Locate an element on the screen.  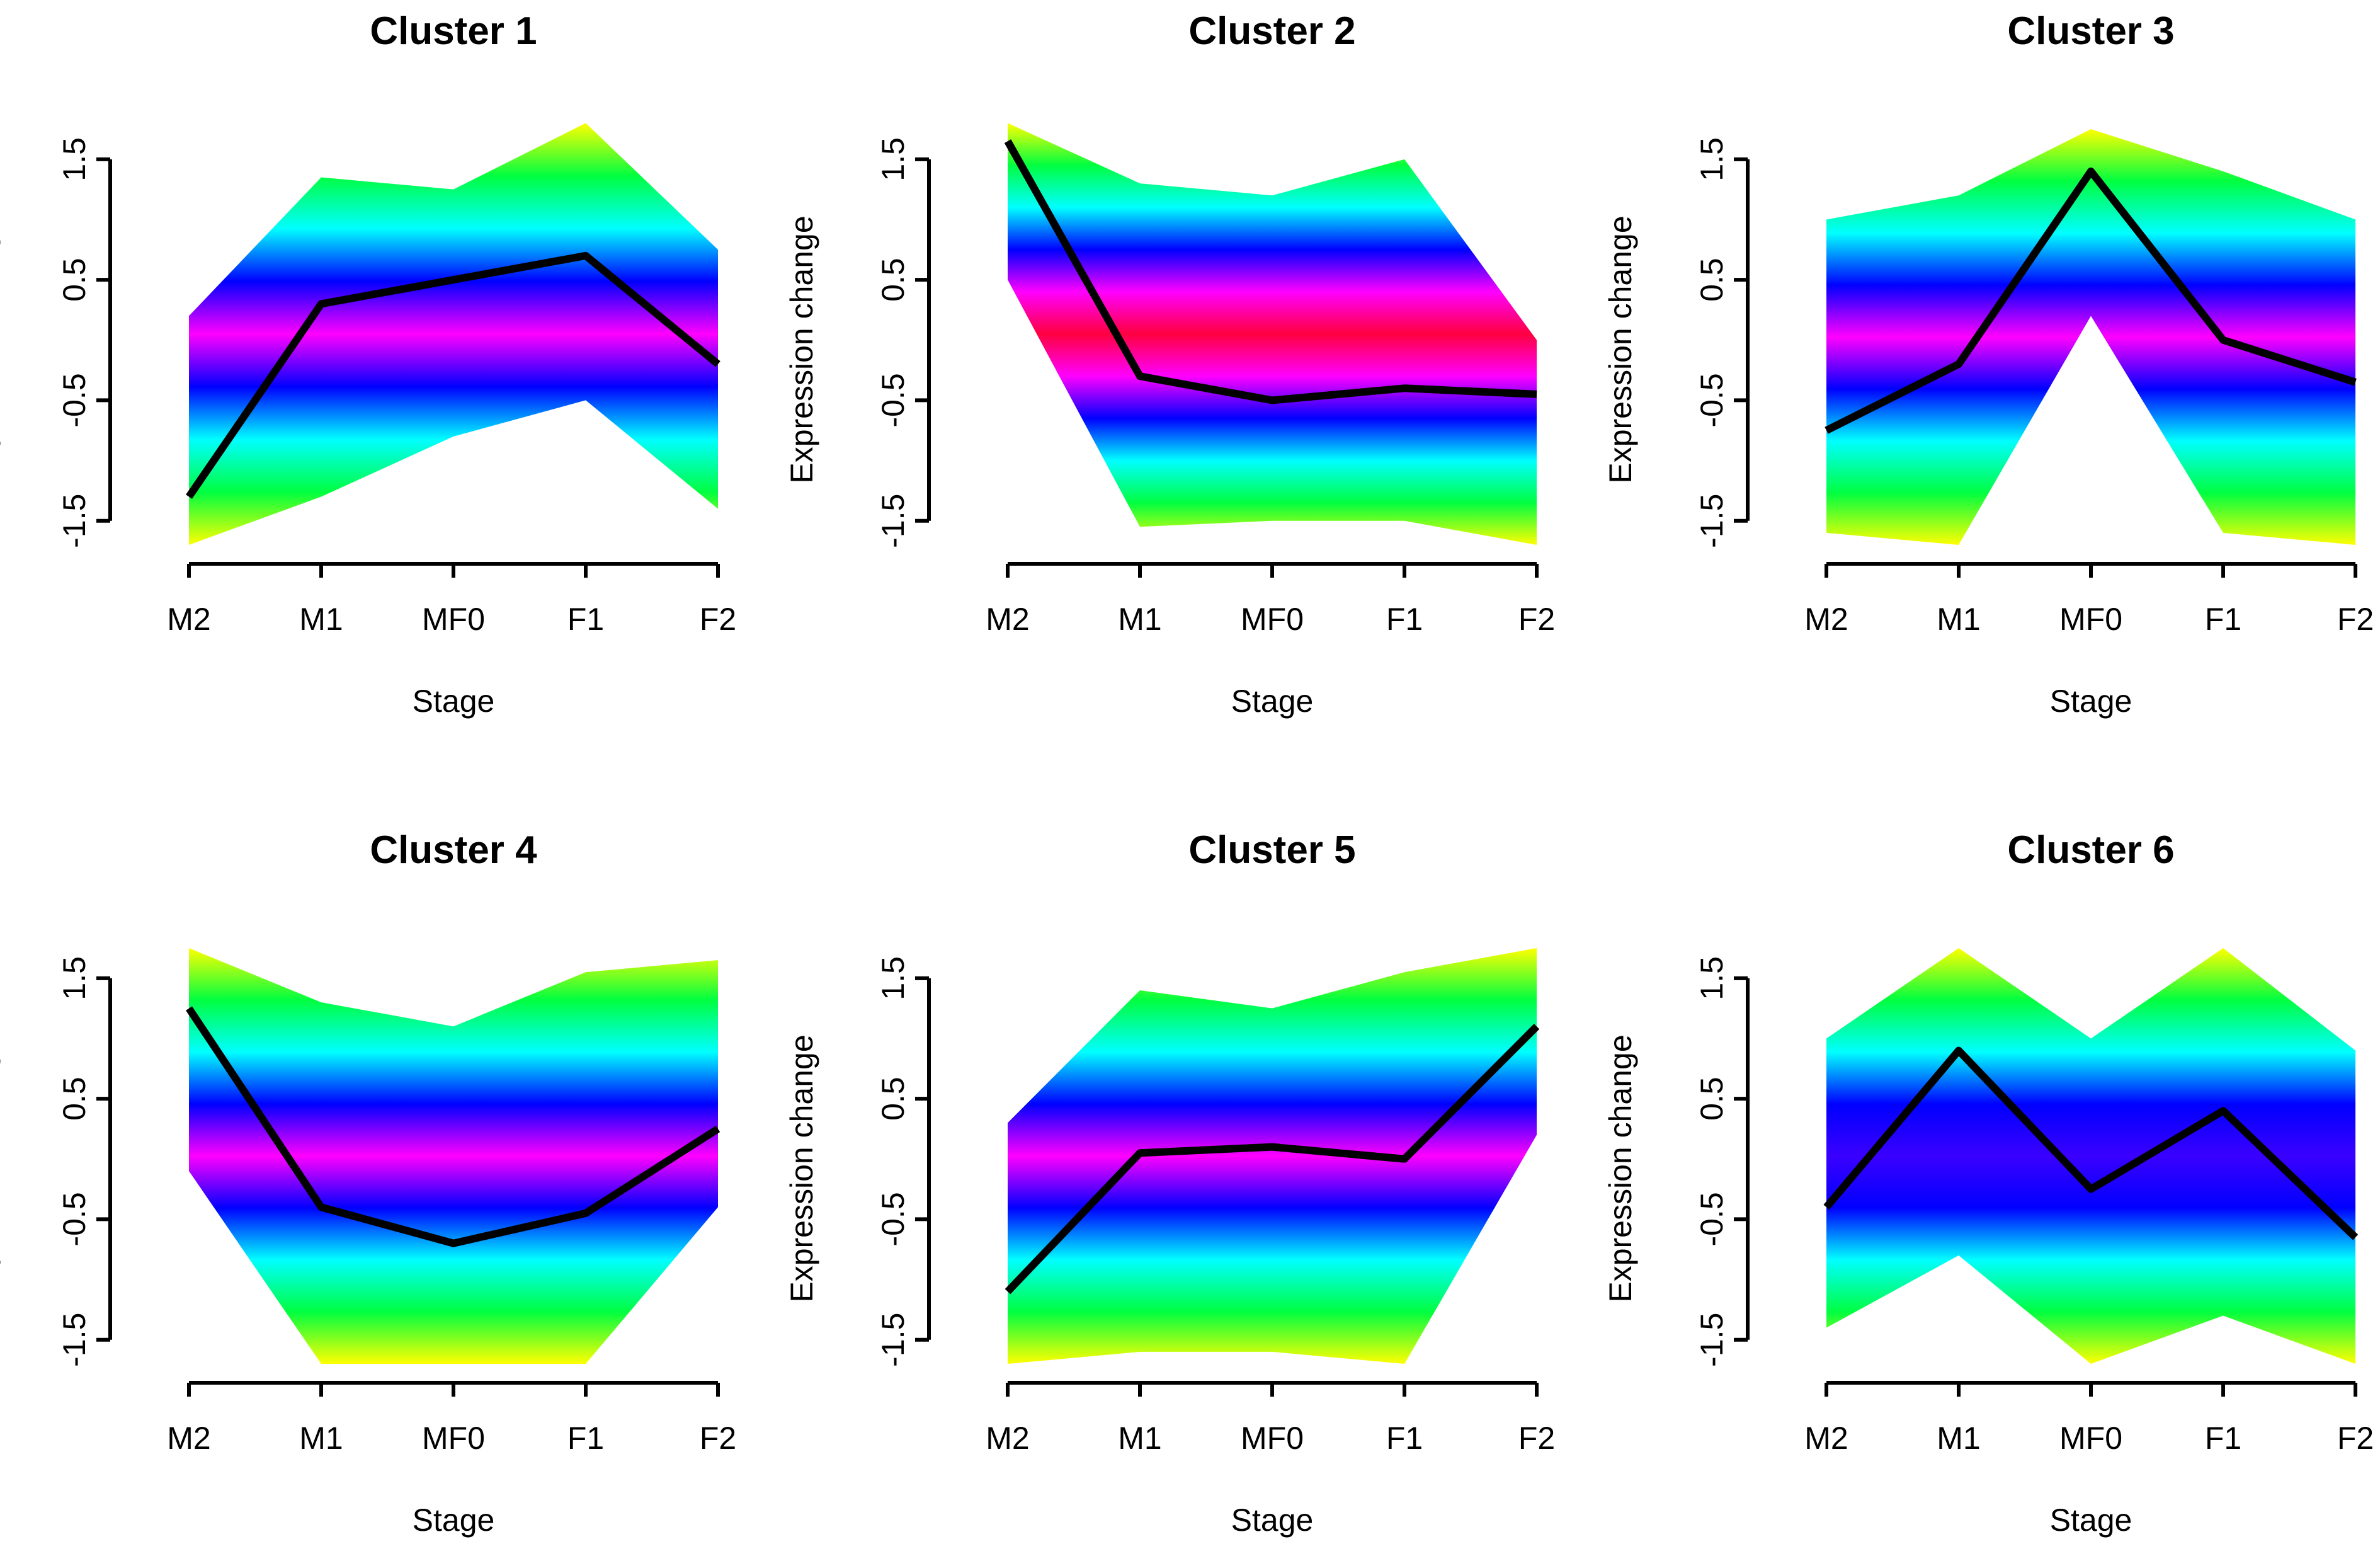
panel-title: Cluster 6 is located at coordinates (2090, 850).